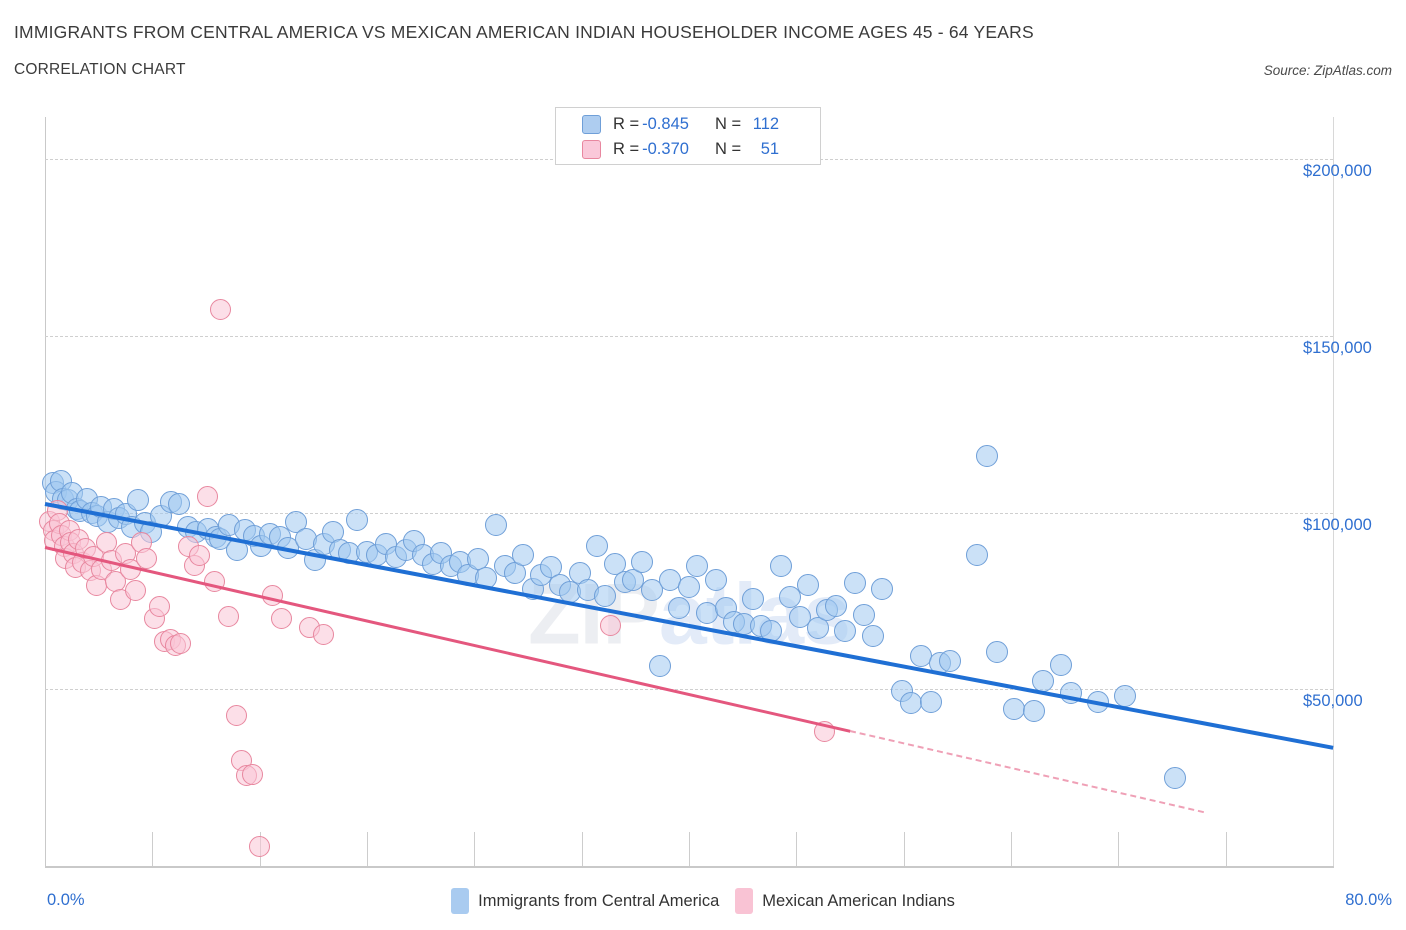  I want to click on stats-row-pink: R = -0.370 N = 51, so click(688, 149).